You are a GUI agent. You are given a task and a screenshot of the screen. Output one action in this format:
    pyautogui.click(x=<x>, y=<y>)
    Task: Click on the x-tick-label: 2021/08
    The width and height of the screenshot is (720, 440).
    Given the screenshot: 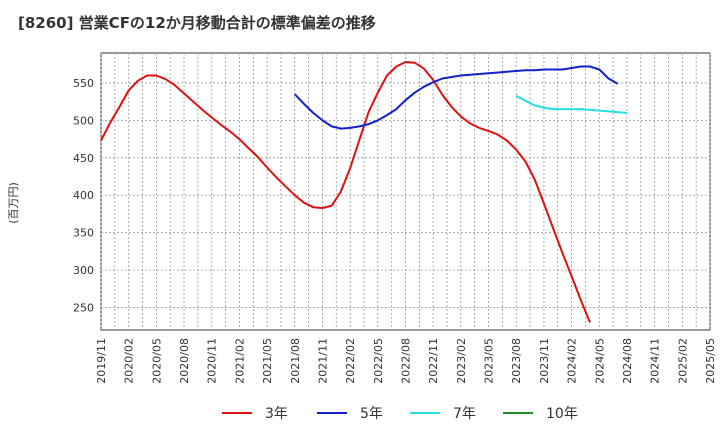 What is the action you would take?
    pyautogui.click(x=295, y=361)
    